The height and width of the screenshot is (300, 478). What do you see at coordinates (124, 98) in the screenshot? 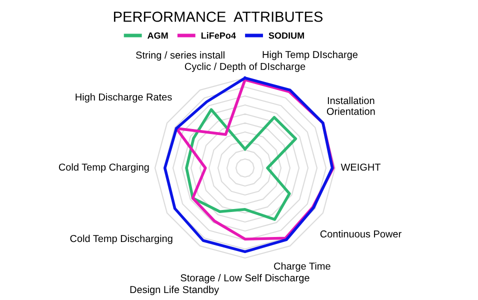
I see `spoke-label: High Discharge Rates` at bounding box center [124, 98].